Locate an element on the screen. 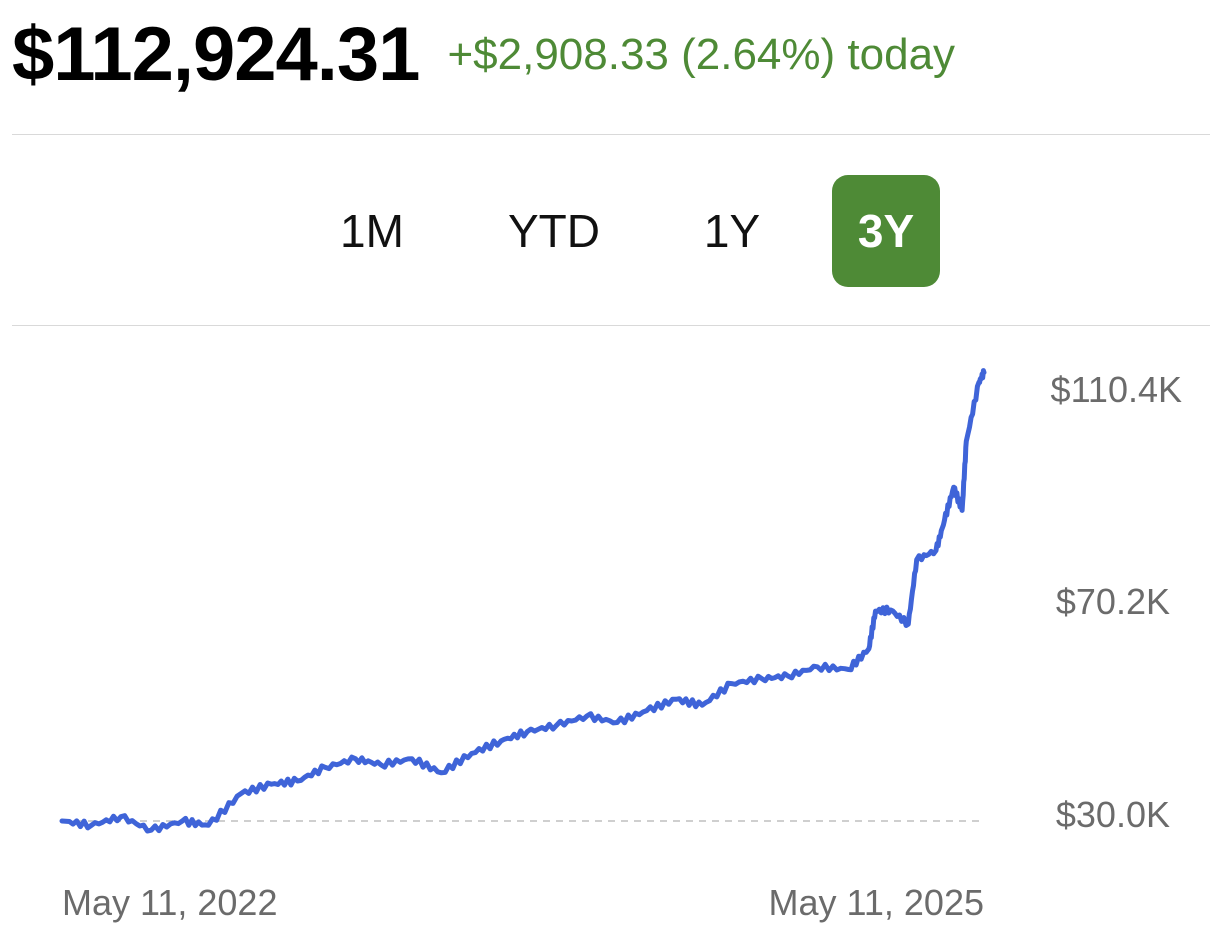 The image size is (1210, 940). x-tick-label-end: May 11, 2025 is located at coordinates (876, 902).